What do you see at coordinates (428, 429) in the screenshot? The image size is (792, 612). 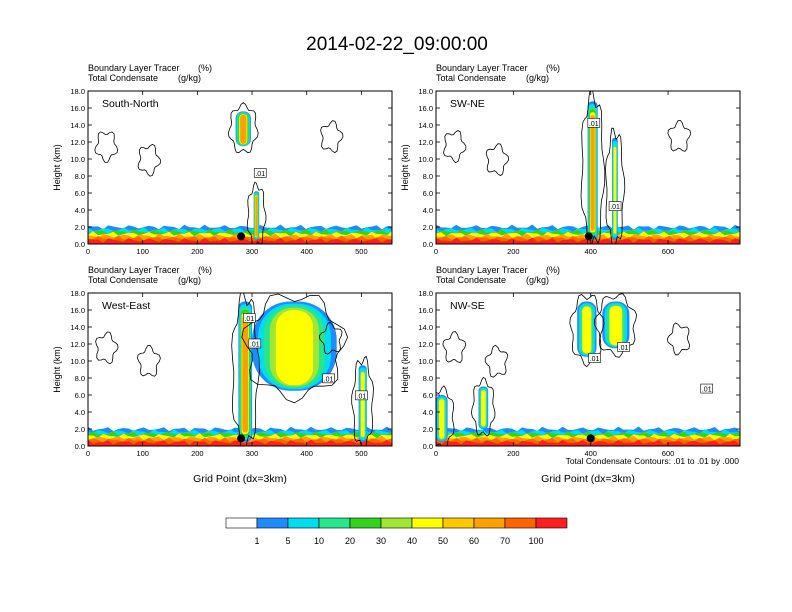 I see `y-tick-label: 2.0` at bounding box center [428, 429].